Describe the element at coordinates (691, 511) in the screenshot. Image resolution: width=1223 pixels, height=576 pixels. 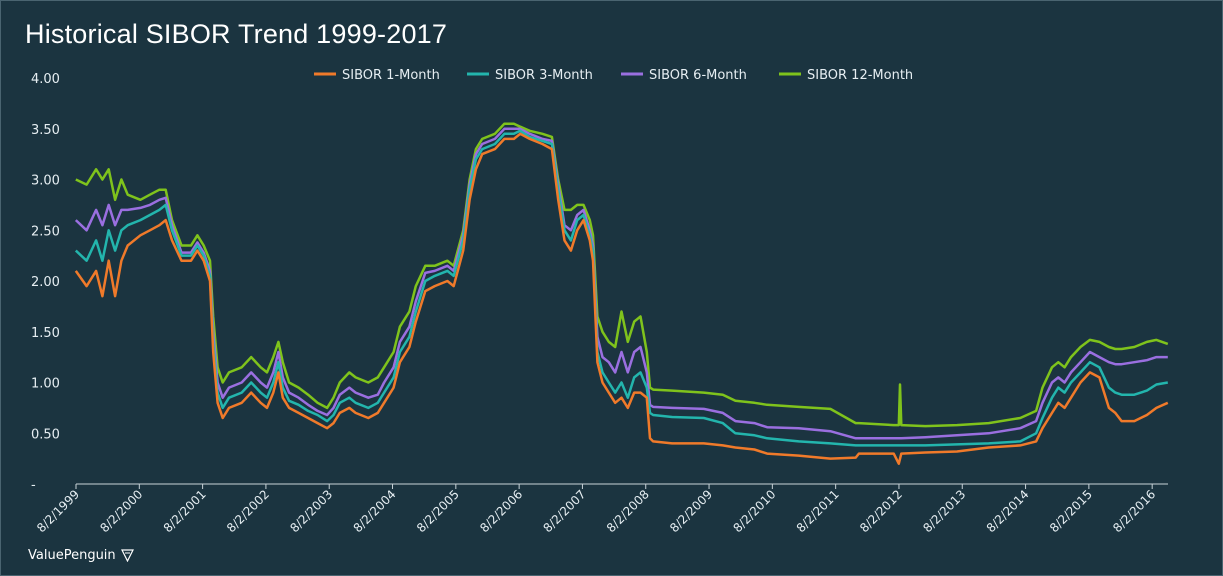
I see `x-tick-label: 8/2/2009` at that location.